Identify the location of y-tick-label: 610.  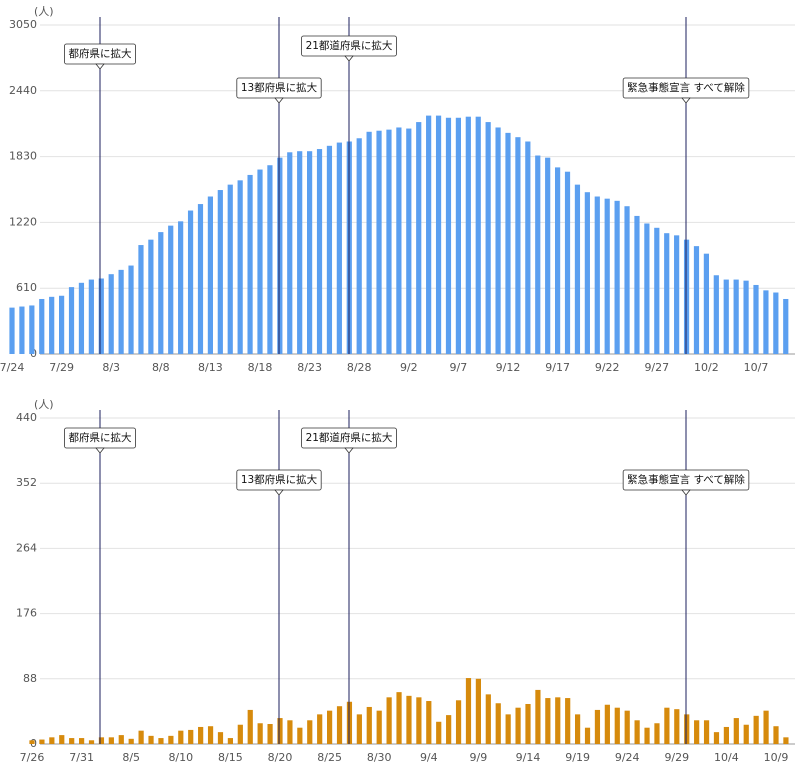
(26, 287).